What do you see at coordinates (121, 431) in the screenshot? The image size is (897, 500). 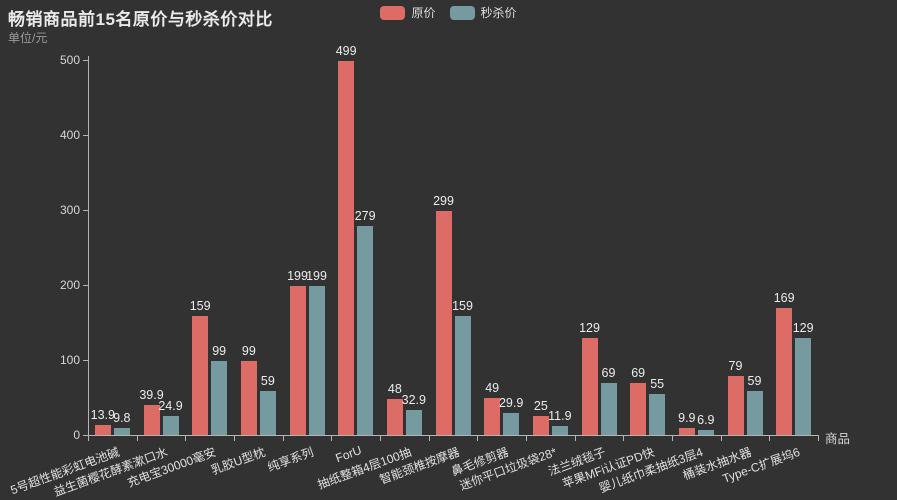 I see `bar-seckill-price-5号超性能彩虹电池碱` at bounding box center [121, 431].